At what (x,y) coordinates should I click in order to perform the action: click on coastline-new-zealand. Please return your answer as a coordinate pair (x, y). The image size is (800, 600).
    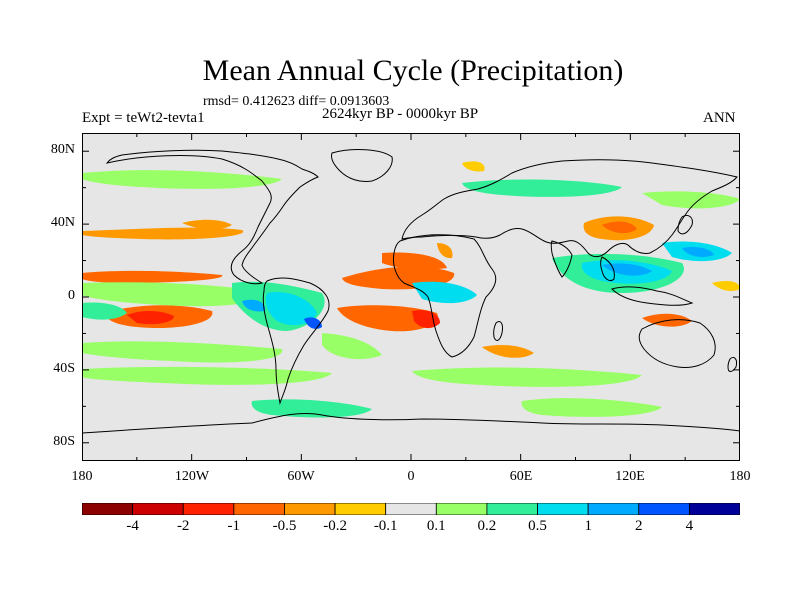
    Looking at the image, I should click on (732, 364).